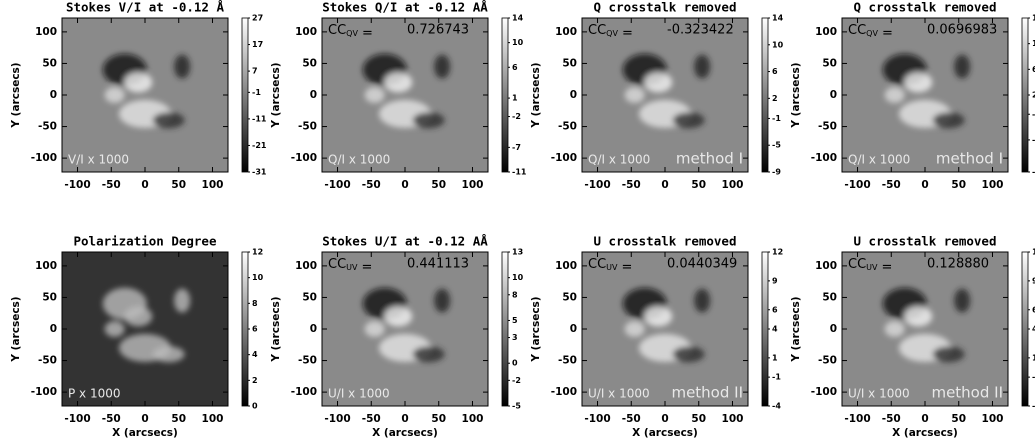 The width and height of the screenshot is (1035, 443). What do you see at coordinates (359, 394) in the screenshot?
I see `panel-annotation: U/I x 1000` at bounding box center [359, 394].